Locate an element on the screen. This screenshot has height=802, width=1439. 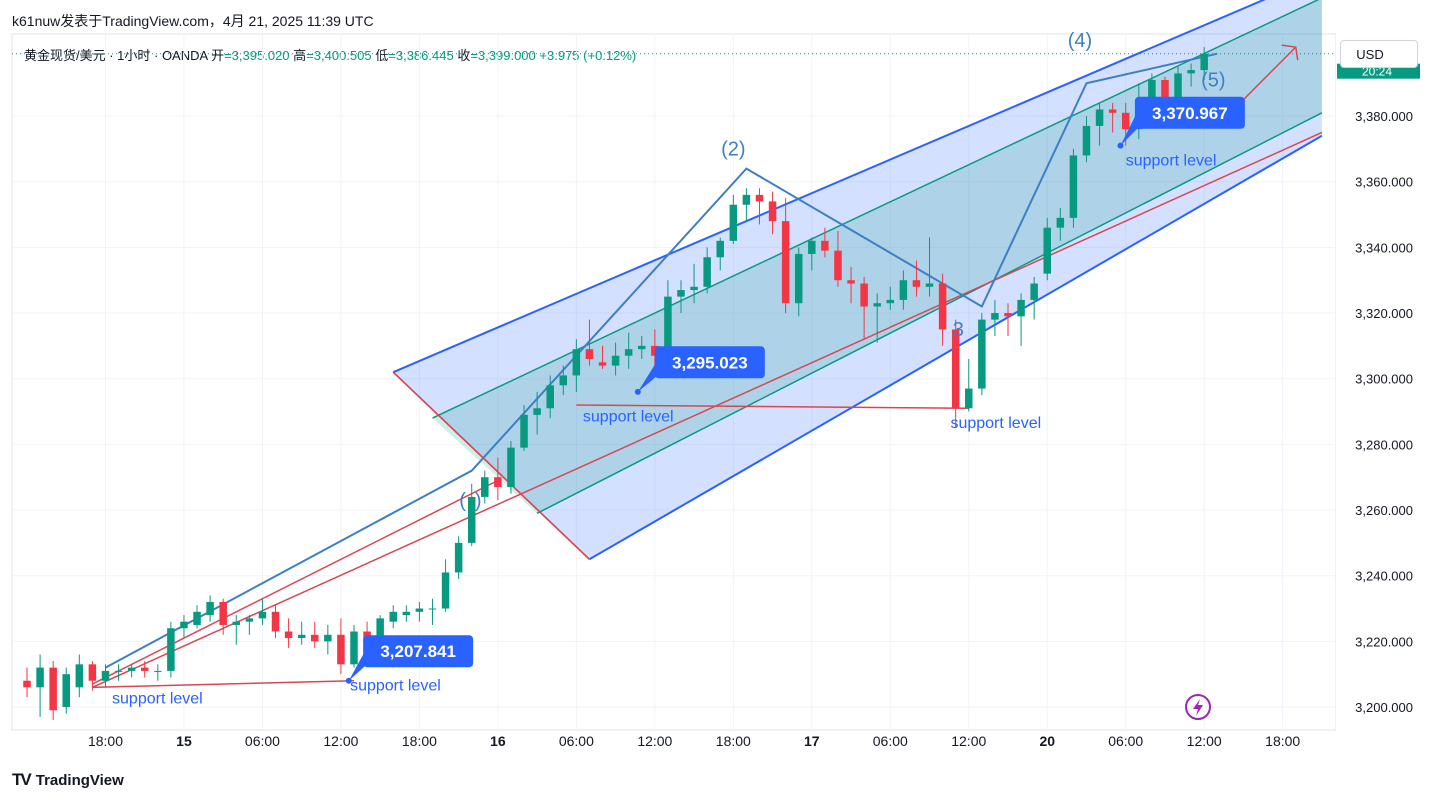
currency-label: USD is located at coordinates (1370, 54).